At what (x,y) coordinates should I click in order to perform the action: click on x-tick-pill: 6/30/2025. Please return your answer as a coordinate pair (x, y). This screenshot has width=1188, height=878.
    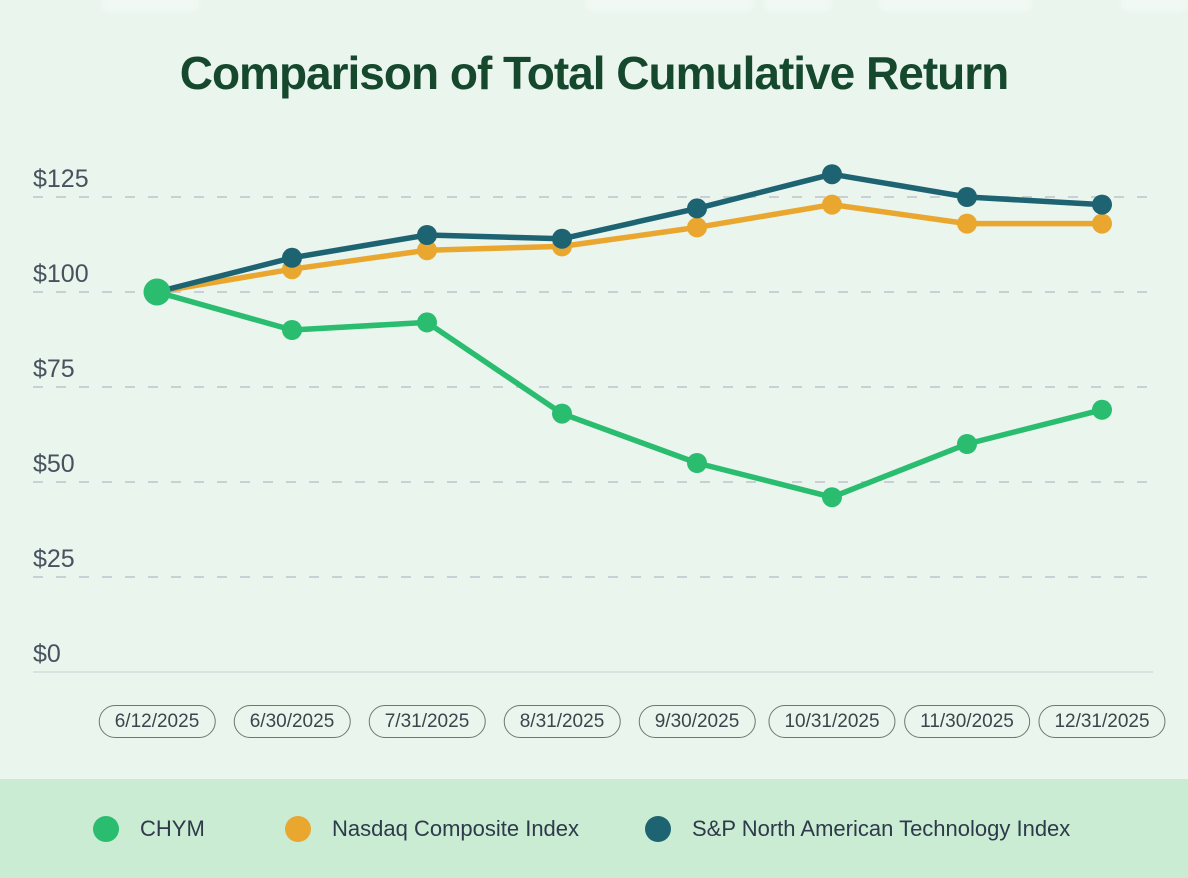
    Looking at the image, I should click on (292, 721).